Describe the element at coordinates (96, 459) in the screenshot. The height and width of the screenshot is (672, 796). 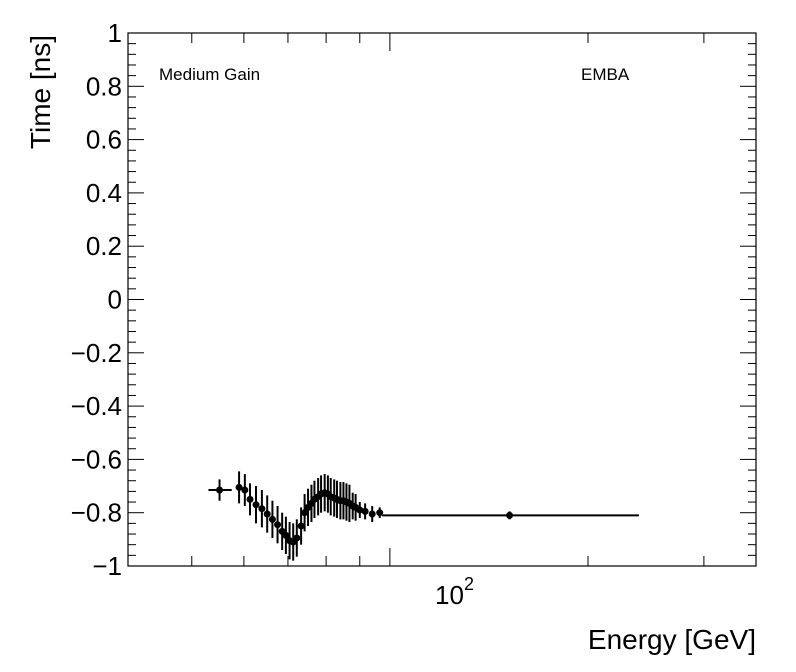
I see `y-tick-label: −0.6` at that location.